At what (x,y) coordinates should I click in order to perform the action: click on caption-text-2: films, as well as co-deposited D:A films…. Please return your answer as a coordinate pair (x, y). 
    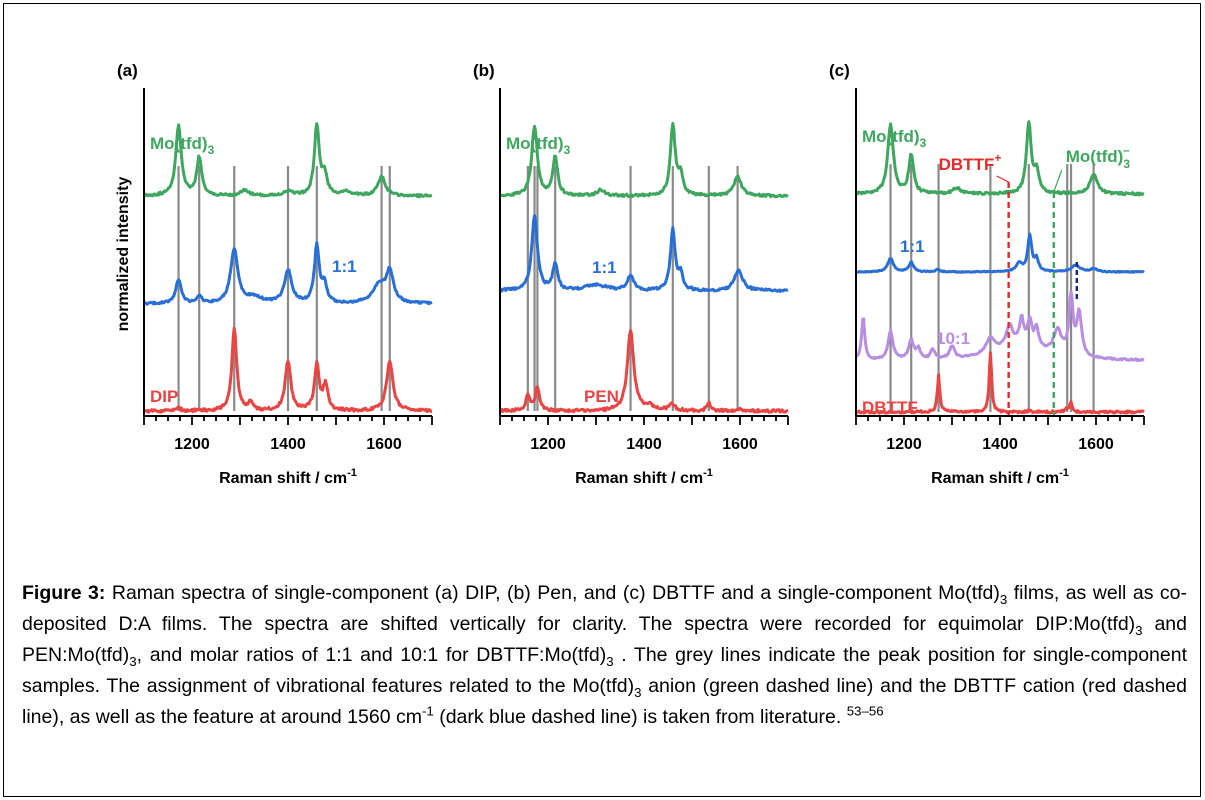
    Looking at the image, I should click on (605, 608).